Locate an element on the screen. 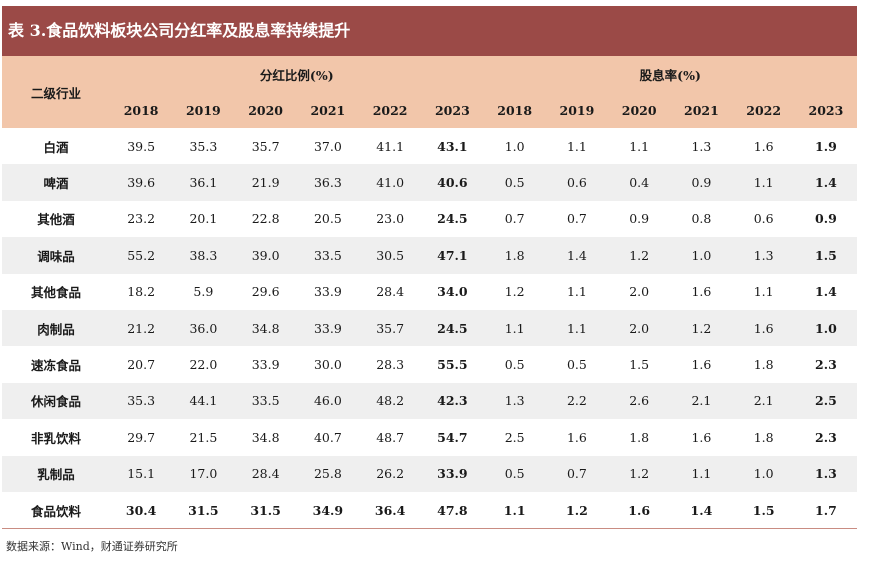 The height and width of the screenshot is (565, 874). bottom-rule is located at coordinates (429, 528).